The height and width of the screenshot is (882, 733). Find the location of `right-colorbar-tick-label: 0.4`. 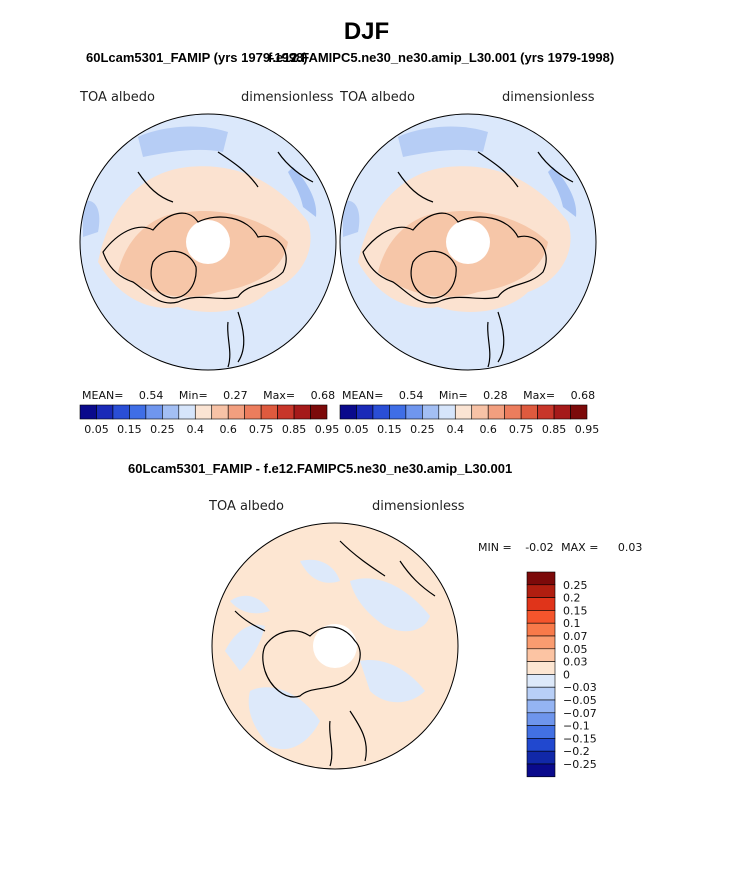

right-colorbar-tick-label: 0.4 is located at coordinates (456, 429).